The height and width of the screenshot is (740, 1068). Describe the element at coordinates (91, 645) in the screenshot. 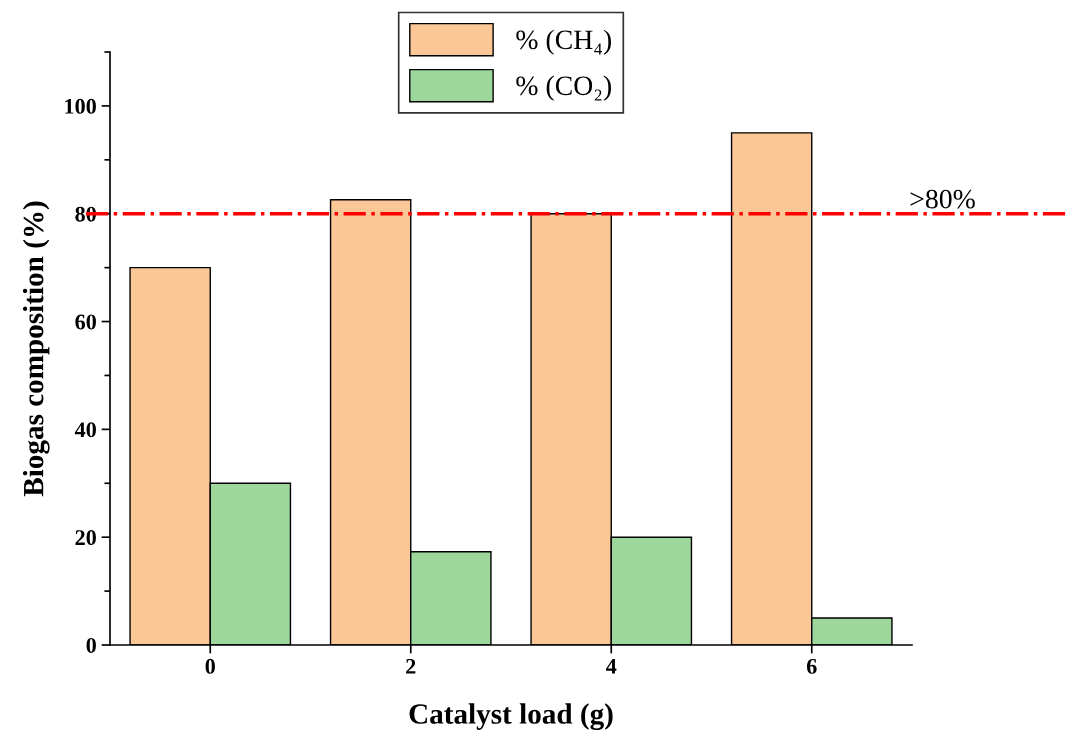

I see `y-tick-label: 0` at that location.